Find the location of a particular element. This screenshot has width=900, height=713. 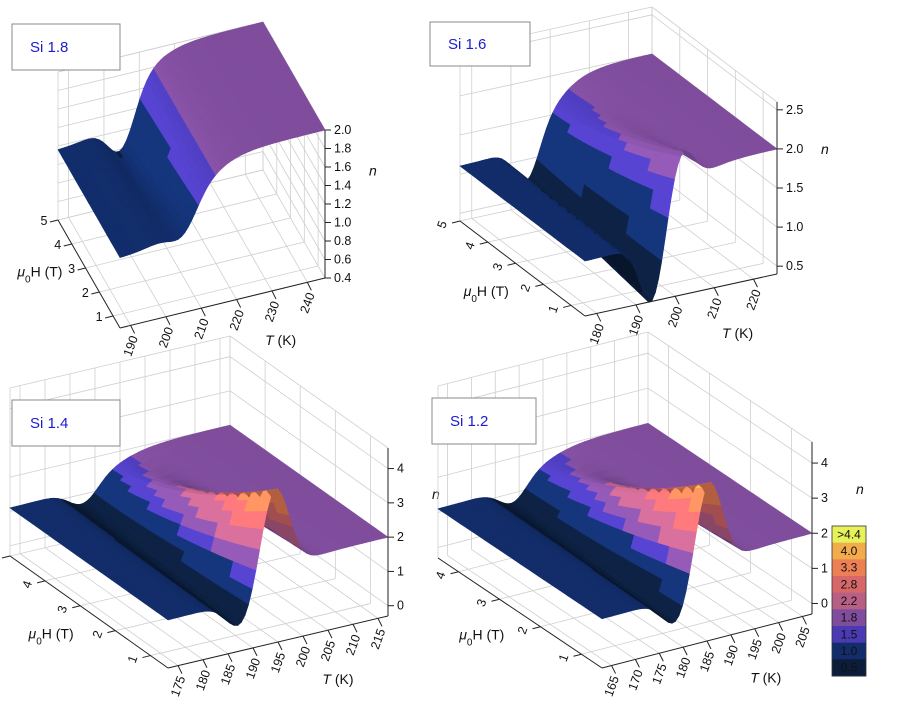

panel-1-surface is located at coordinates (618, 178).